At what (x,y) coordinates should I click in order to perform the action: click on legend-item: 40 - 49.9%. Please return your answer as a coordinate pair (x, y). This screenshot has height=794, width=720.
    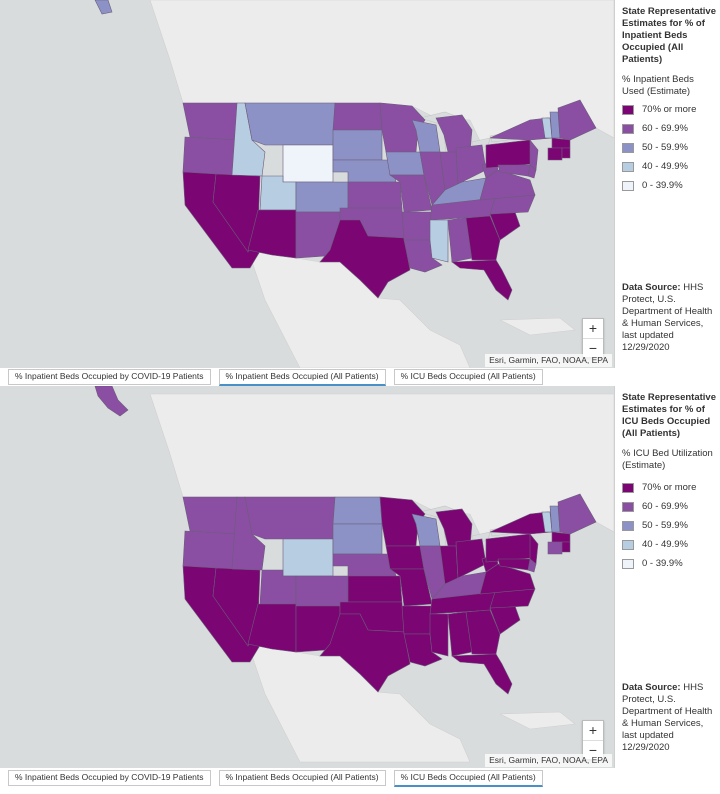
    Looking at the image, I should click on (671, 544).